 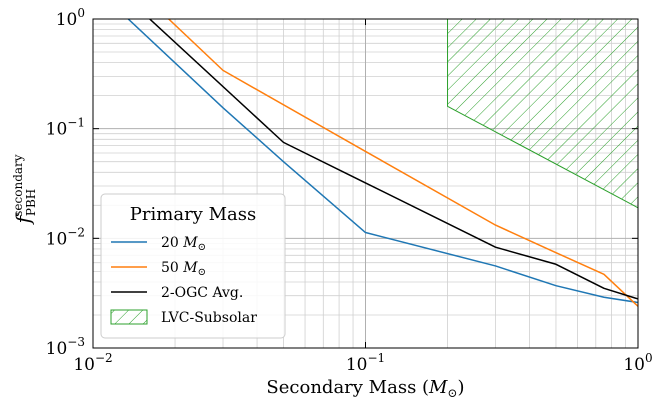 What do you see at coordinates (202, 293) in the screenshot?
I see `legend-label: 2-OGC Avg.` at bounding box center [202, 293].